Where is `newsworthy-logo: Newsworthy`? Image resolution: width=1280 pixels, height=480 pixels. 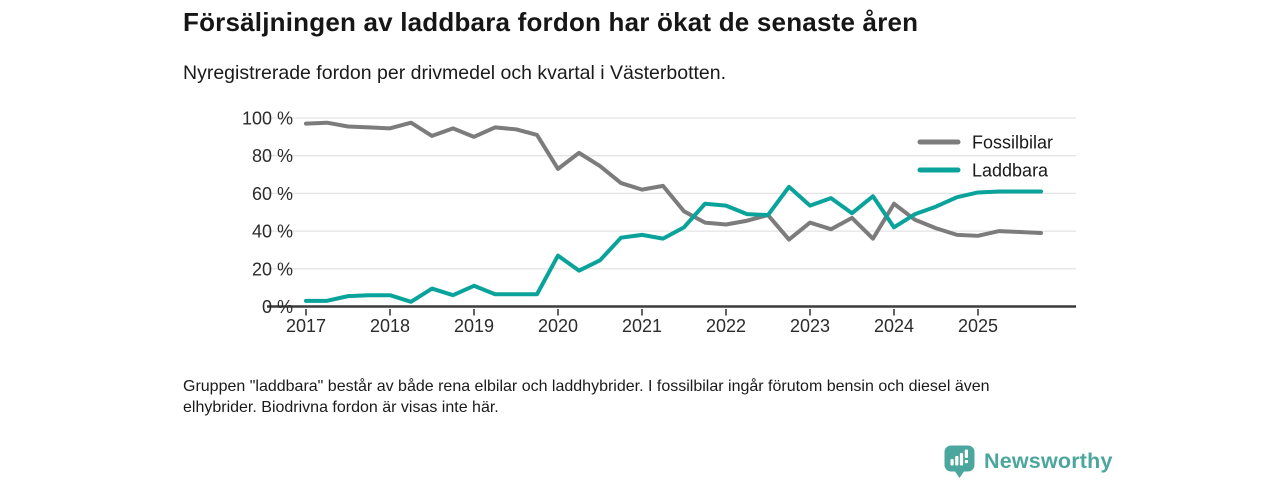 newsworthy-logo: Newsworthy is located at coordinates (1028, 461).